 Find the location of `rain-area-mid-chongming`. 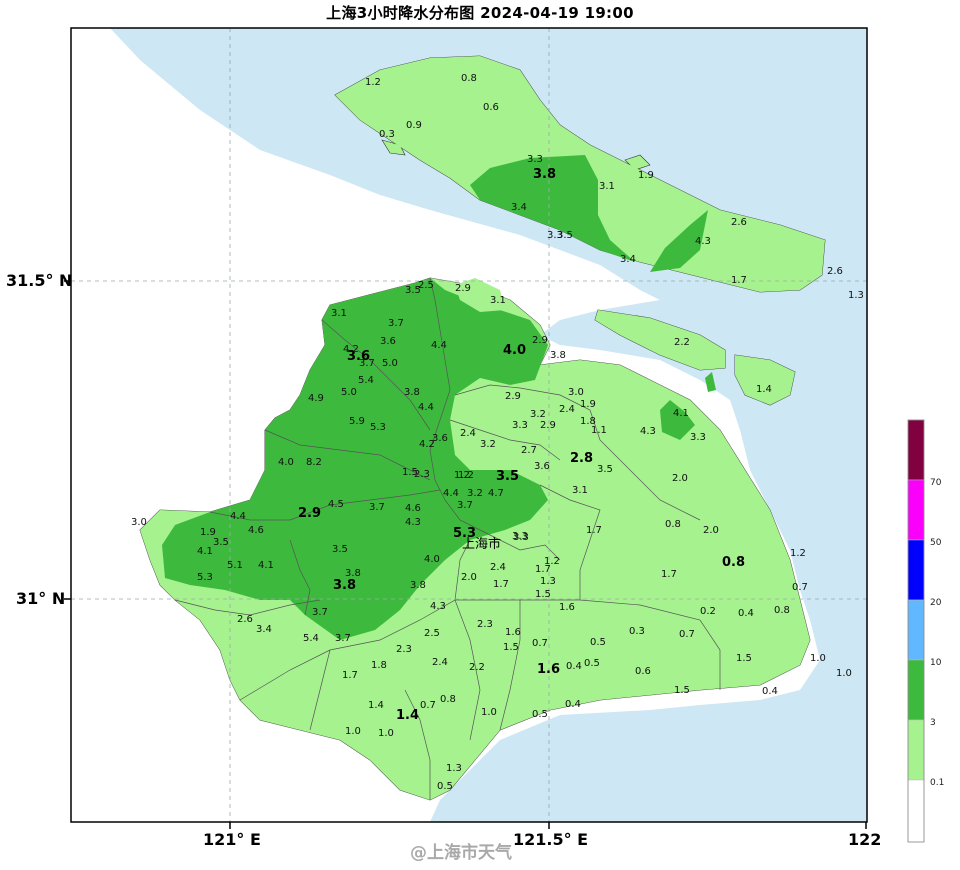

rain-area-mid-chongming is located at coordinates (552, 208).